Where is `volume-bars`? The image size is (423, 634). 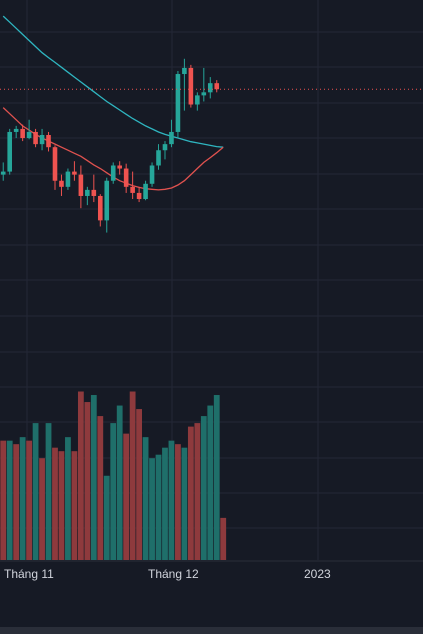
volume-bars is located at coordinates (113, 475).